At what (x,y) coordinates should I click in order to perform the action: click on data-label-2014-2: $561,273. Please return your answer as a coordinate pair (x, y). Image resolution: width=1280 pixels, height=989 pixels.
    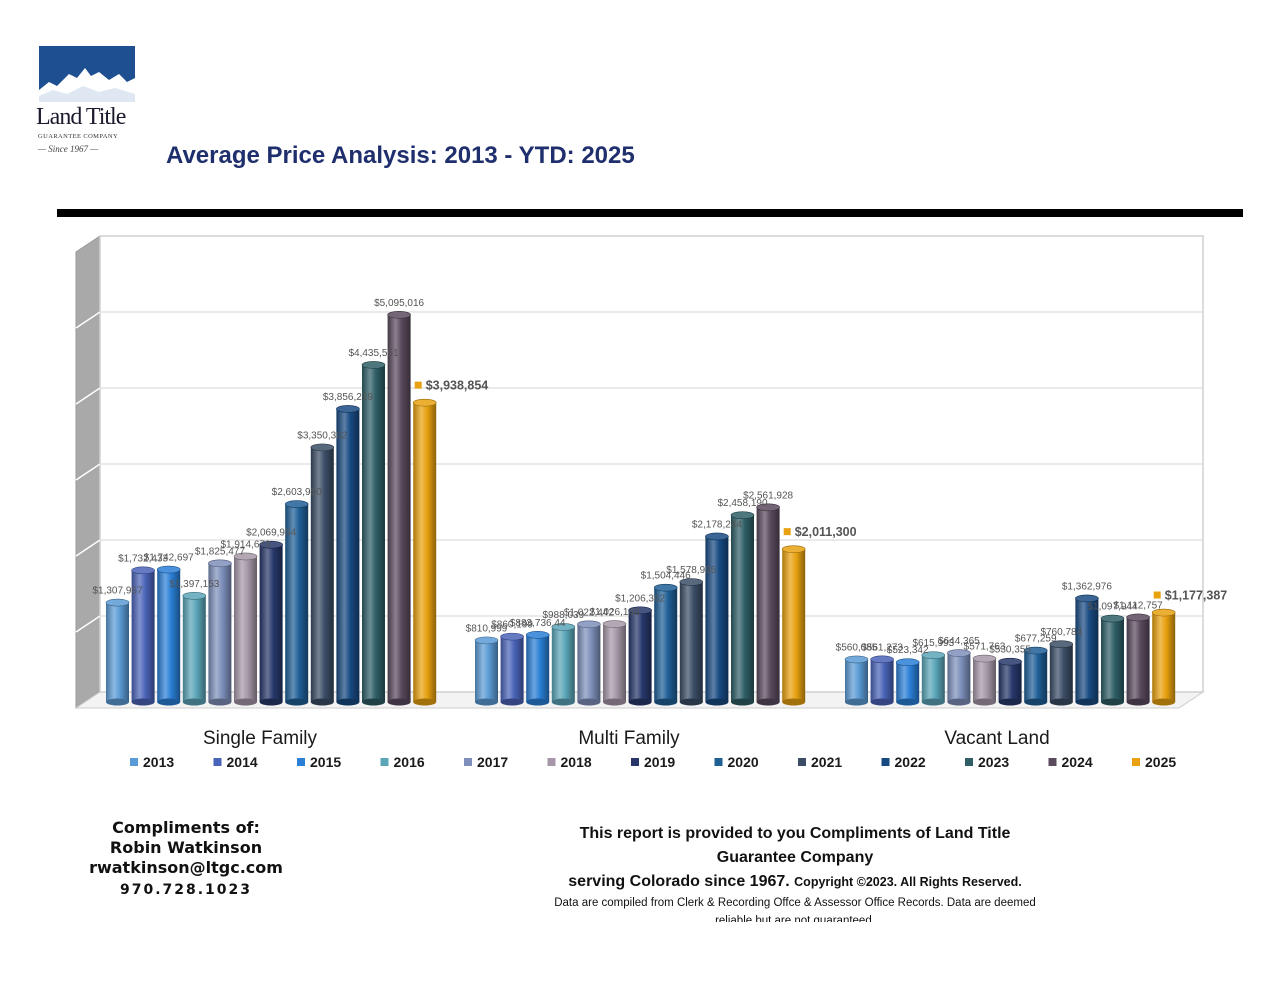
    Looking at the image, I should click on (882, 647).